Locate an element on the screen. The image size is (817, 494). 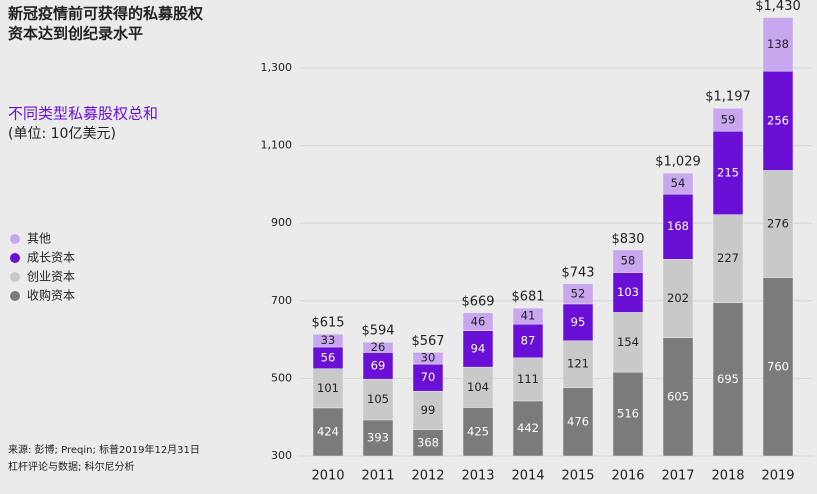
data-label: 105 is located at coordinates (378, 399).